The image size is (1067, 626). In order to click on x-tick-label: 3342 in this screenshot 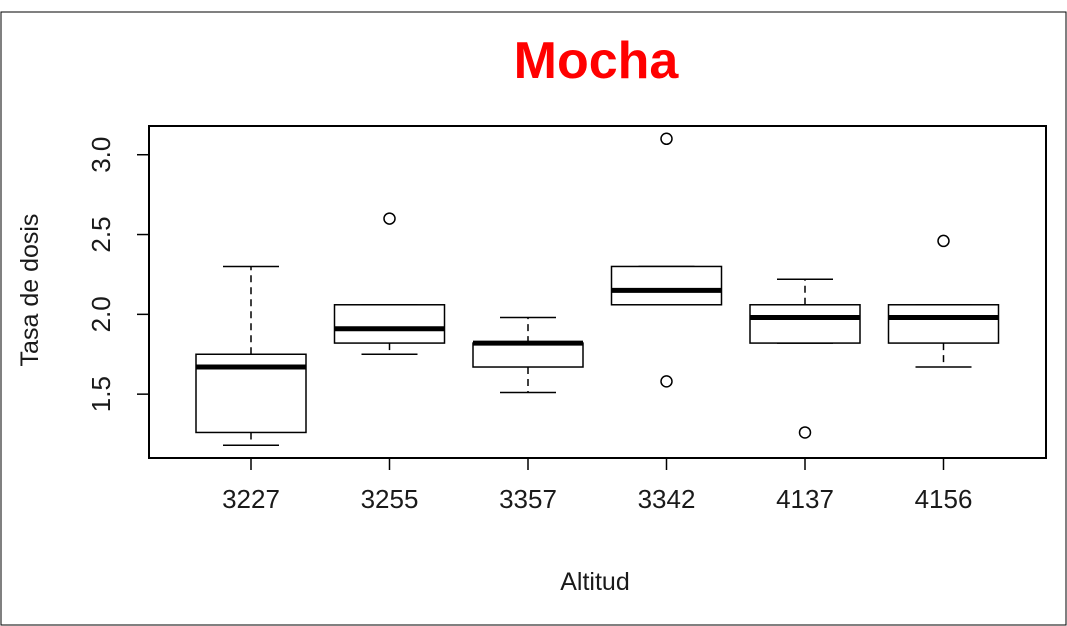, I will do `click(667, 499)`.